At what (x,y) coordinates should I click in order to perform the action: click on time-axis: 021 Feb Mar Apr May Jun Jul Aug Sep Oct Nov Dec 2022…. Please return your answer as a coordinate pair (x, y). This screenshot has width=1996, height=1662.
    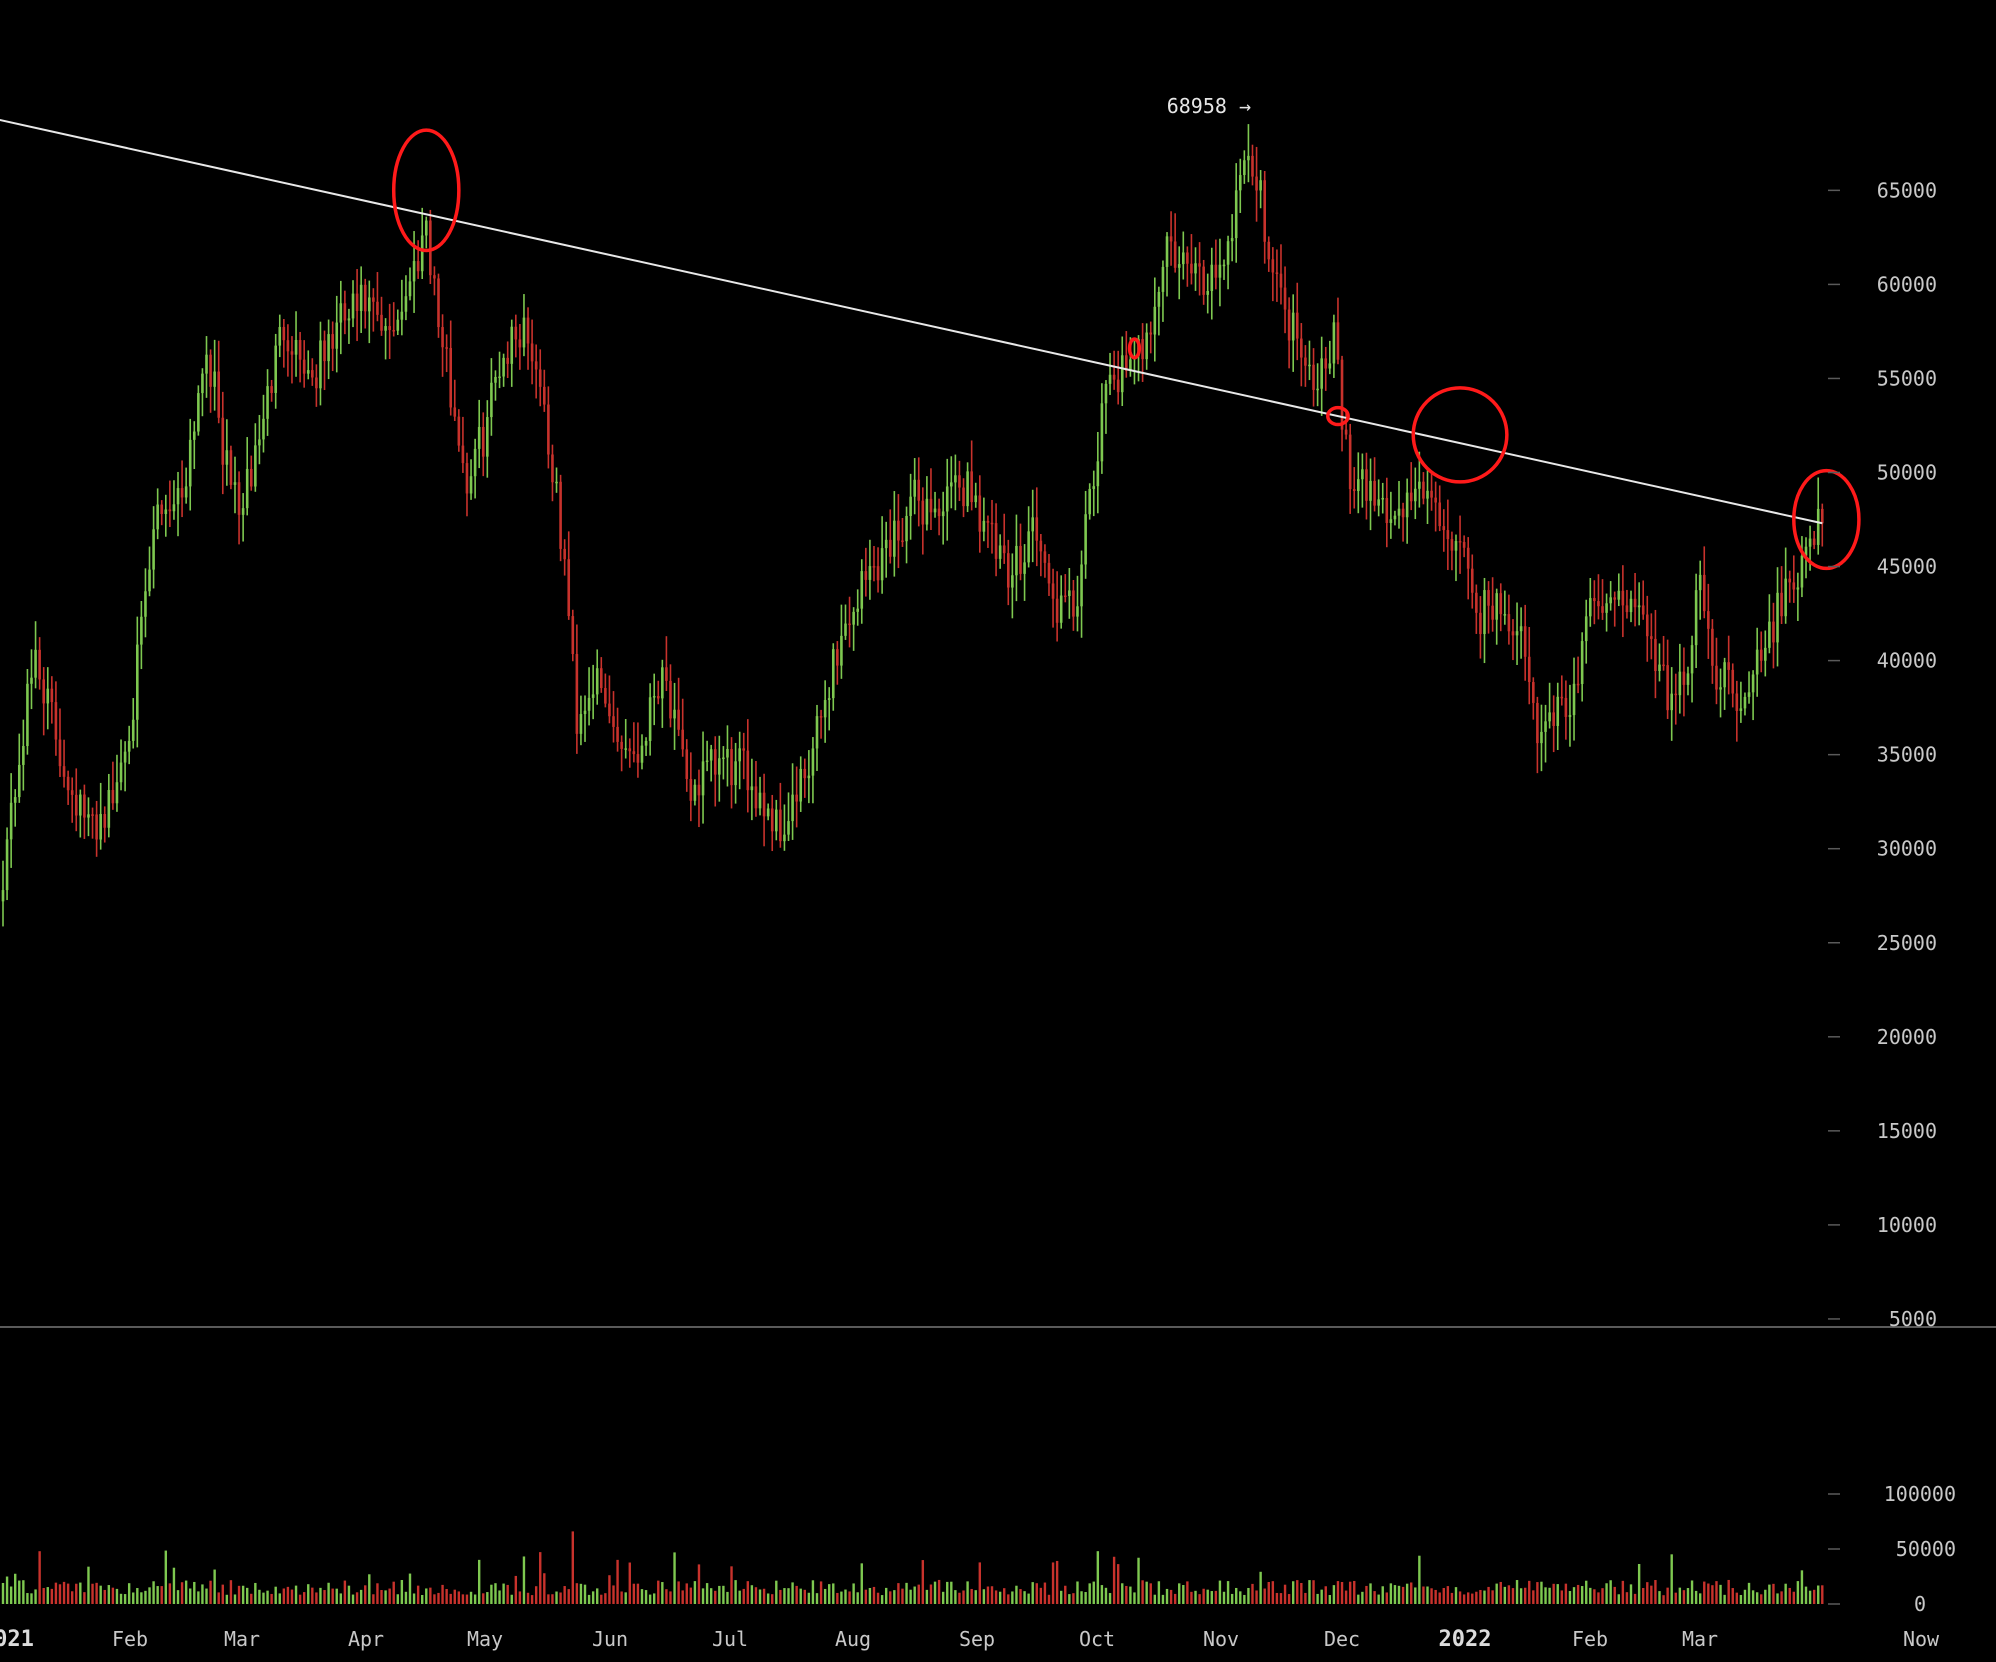
    Looking at the image, I should click on (970, 1639).